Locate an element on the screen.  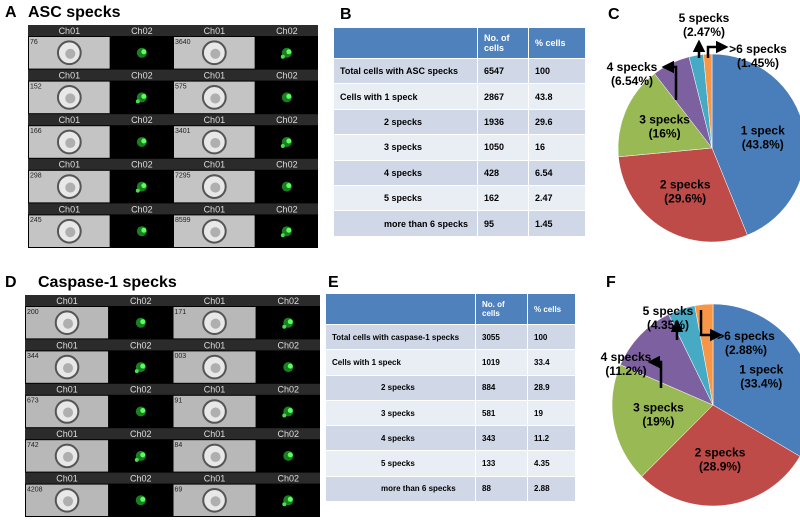
cell-id: 003 is located at coordinates (181, 356).